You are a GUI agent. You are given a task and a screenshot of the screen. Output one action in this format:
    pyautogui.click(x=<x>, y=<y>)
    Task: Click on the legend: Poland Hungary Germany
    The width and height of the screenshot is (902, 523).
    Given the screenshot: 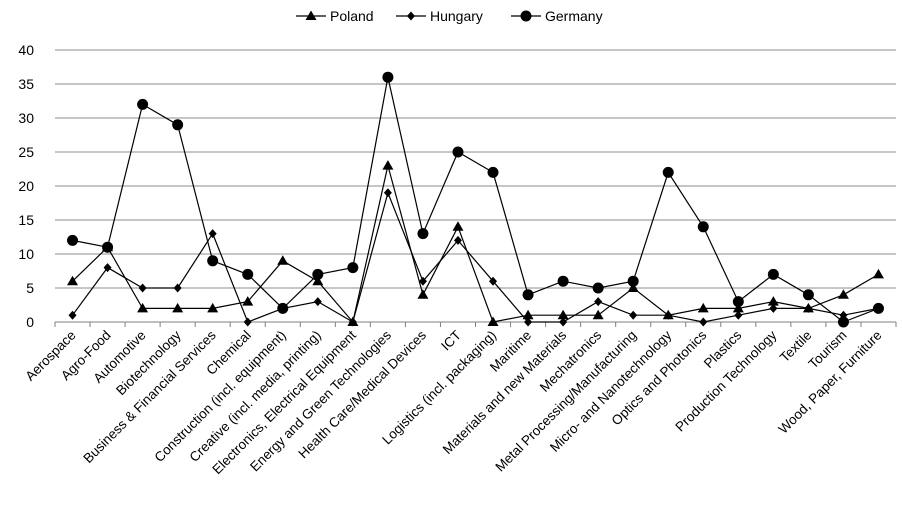 What is the action you would take?
    pyautogui.click(x=449, y=16)
    